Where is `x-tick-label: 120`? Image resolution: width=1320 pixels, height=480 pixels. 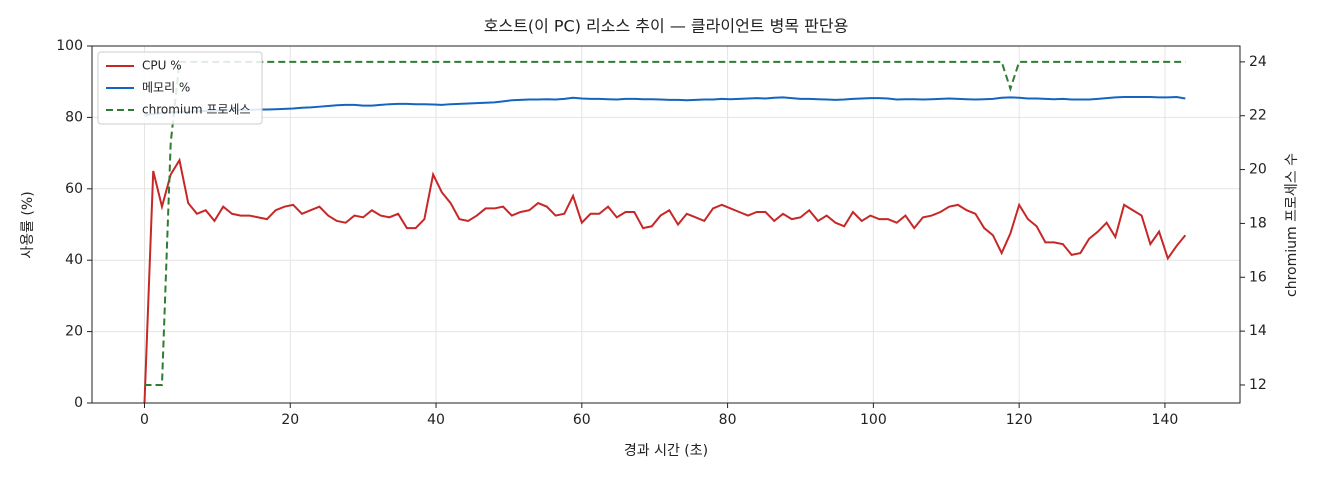 x-tick-label: 120 is located at coordinates (1019, 420).